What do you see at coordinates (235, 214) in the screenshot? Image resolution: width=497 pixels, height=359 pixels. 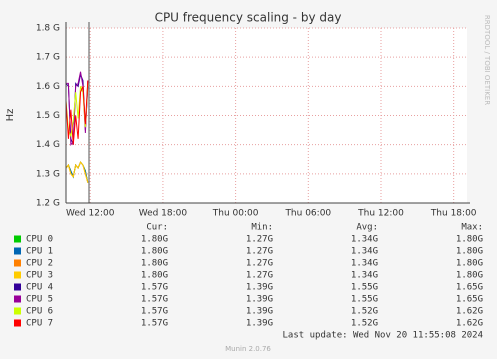 I see `x-tick-label: Thu 00:00` at bounding box center [235, 214].